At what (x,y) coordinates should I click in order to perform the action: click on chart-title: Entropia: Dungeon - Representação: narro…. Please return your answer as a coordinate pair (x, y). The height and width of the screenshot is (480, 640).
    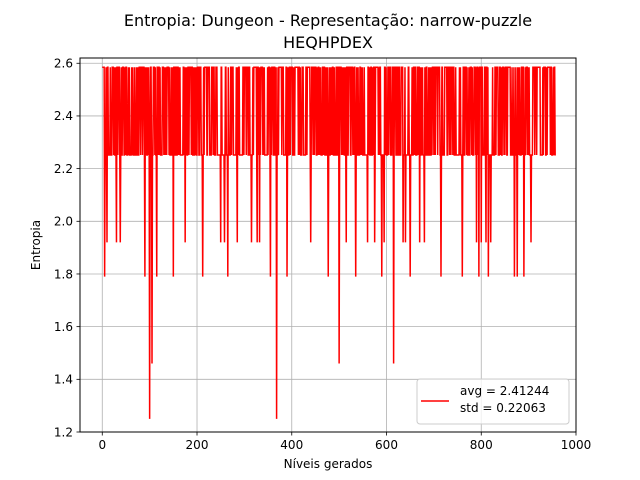
    Looking at the image, I should click on (328, 20).